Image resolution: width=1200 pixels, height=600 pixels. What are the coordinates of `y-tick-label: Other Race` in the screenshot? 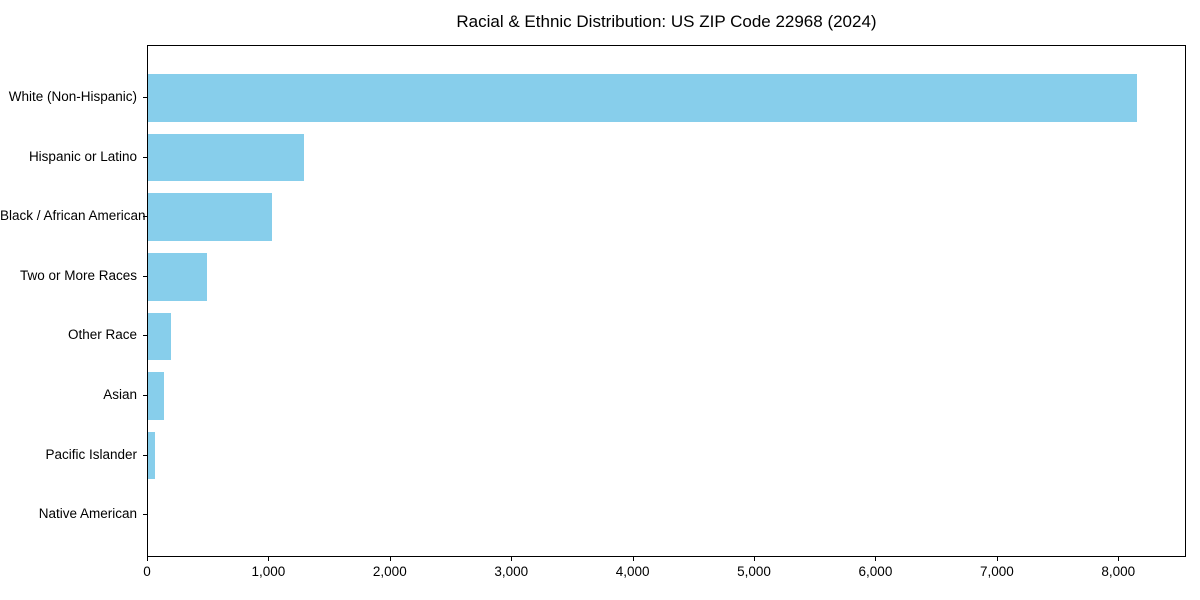 It's located at (102, 335).